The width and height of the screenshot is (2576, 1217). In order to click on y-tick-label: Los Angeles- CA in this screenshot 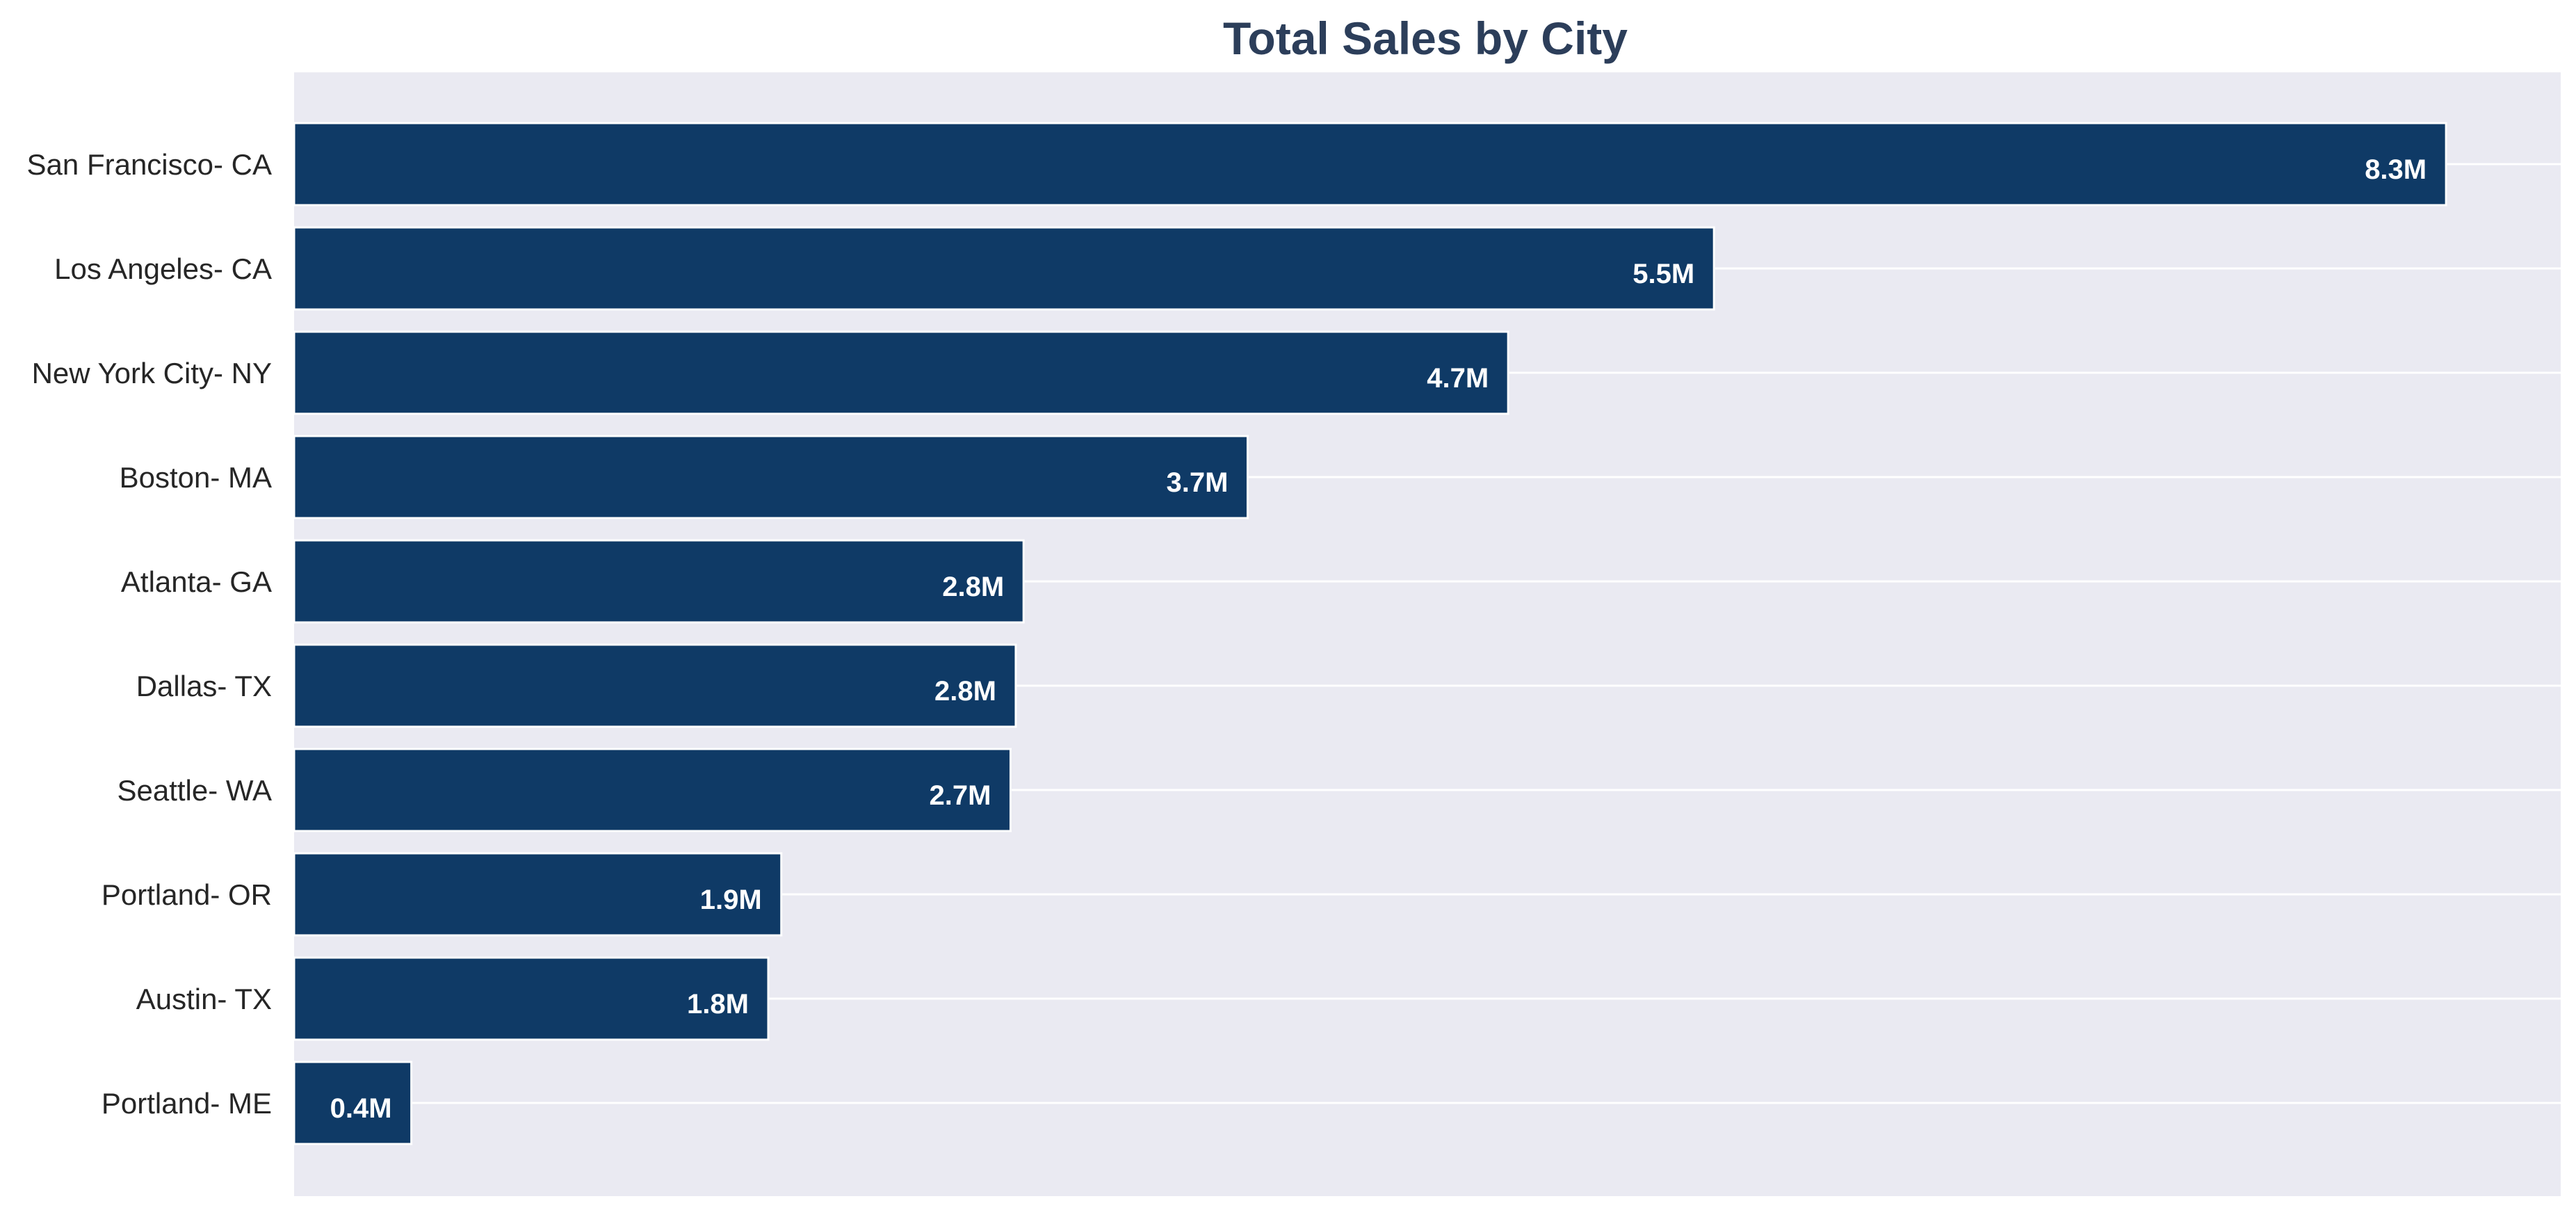, I will do `click(163, 268)`.